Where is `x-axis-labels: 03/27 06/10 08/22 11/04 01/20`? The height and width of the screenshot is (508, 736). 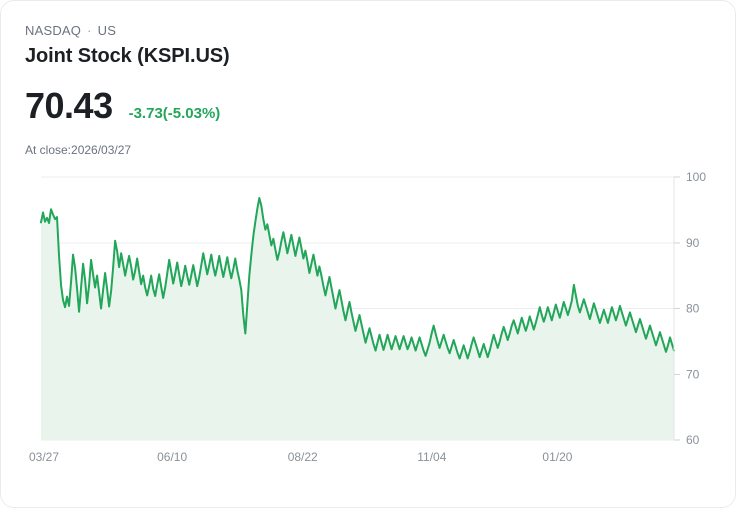 x-axis-labels: 03/27 06/10 08/22 11/04 01/20 is located at coordinates (301, 457).